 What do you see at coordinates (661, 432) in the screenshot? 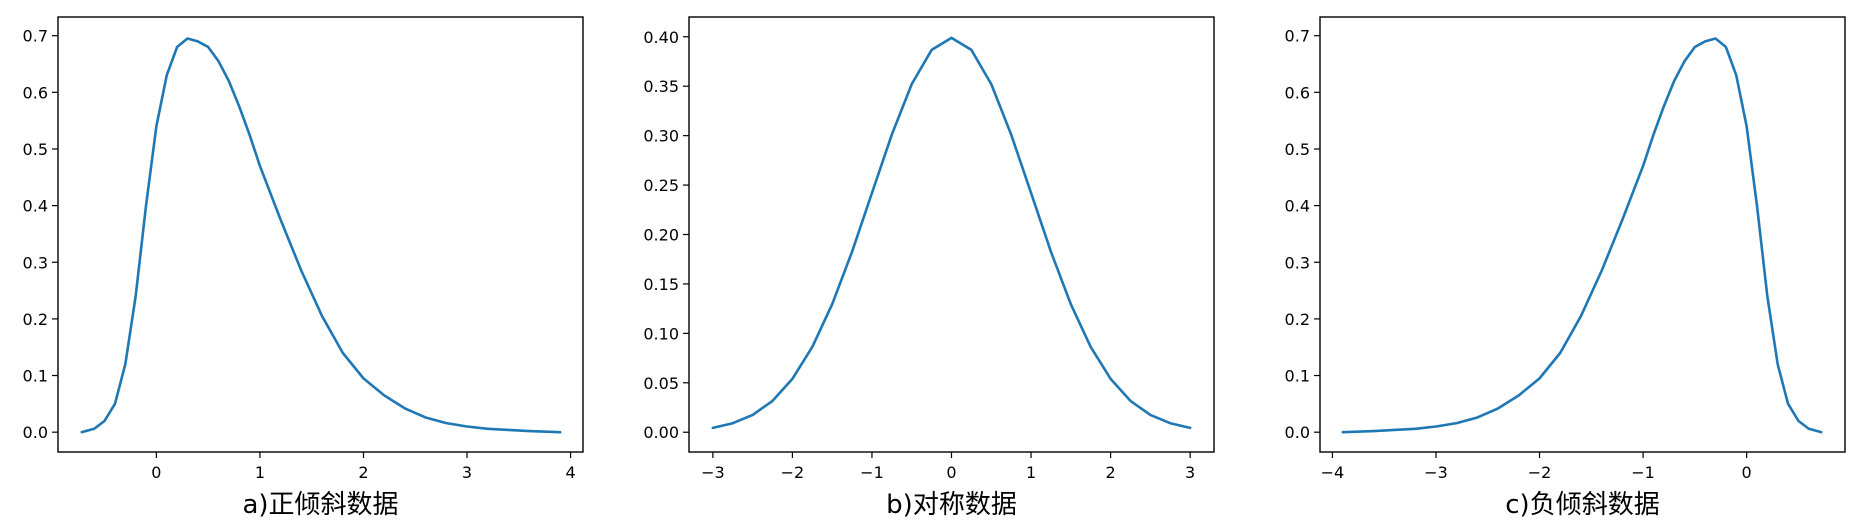
I see `y-tick-label: 0.00` at bounding box center [661, 432].